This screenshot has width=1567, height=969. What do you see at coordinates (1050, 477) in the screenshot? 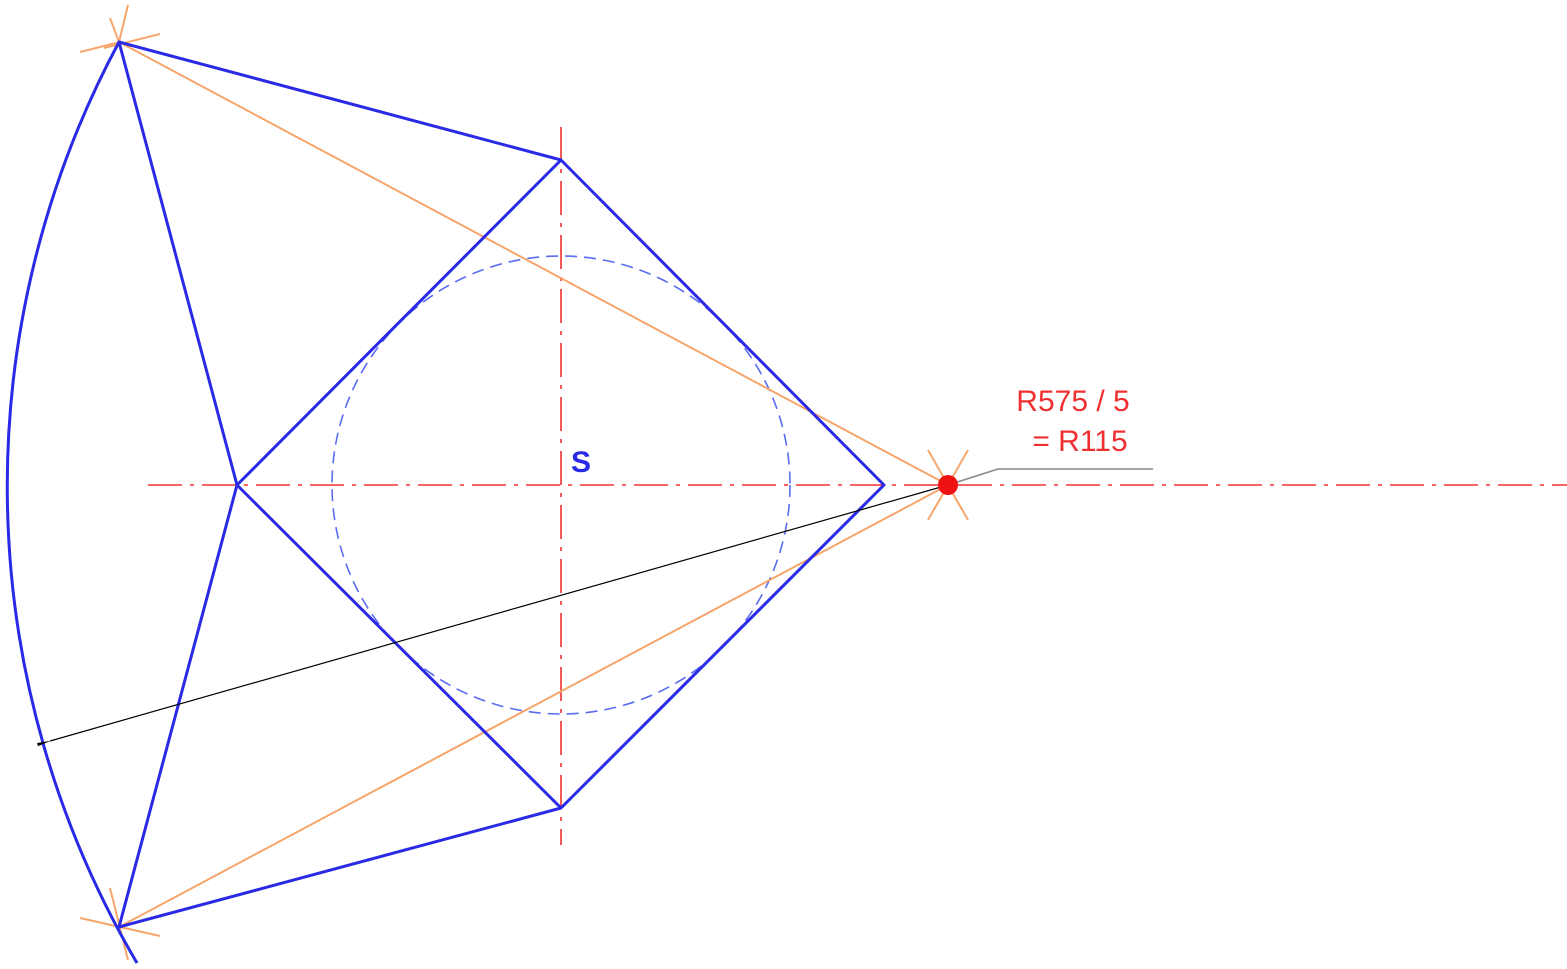
I see `leader-line` at bounding box center [1050, 477].